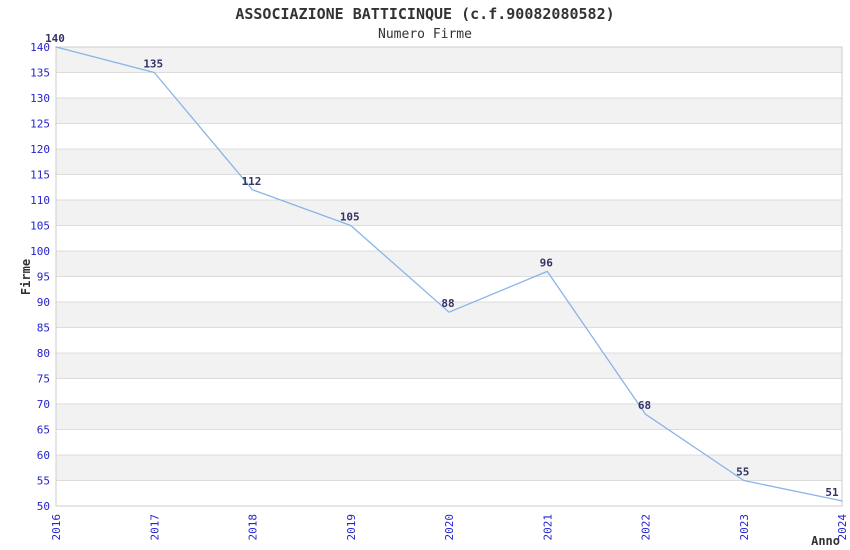 The image size is (850, 550). Describe the element at coordinates (744, 527) in the screenshot. I see `x-tick-label: 2023` at that location.